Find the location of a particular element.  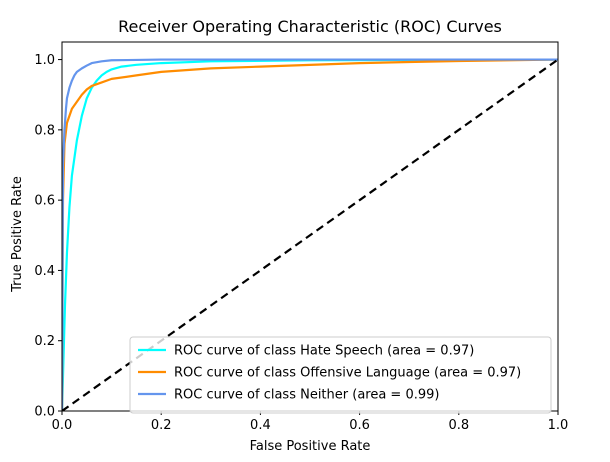

x-tick-label: 0.4 is located at coordinates (260, 425).